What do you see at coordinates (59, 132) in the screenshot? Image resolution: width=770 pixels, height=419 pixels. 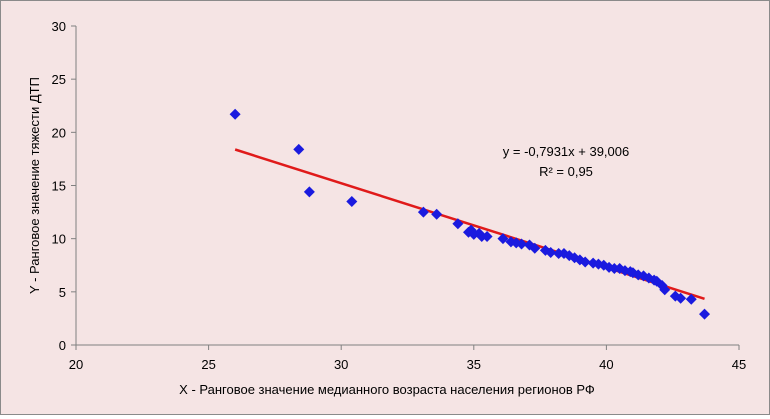 I see `y-tick-label: 20` at bounding box center [59, 132].